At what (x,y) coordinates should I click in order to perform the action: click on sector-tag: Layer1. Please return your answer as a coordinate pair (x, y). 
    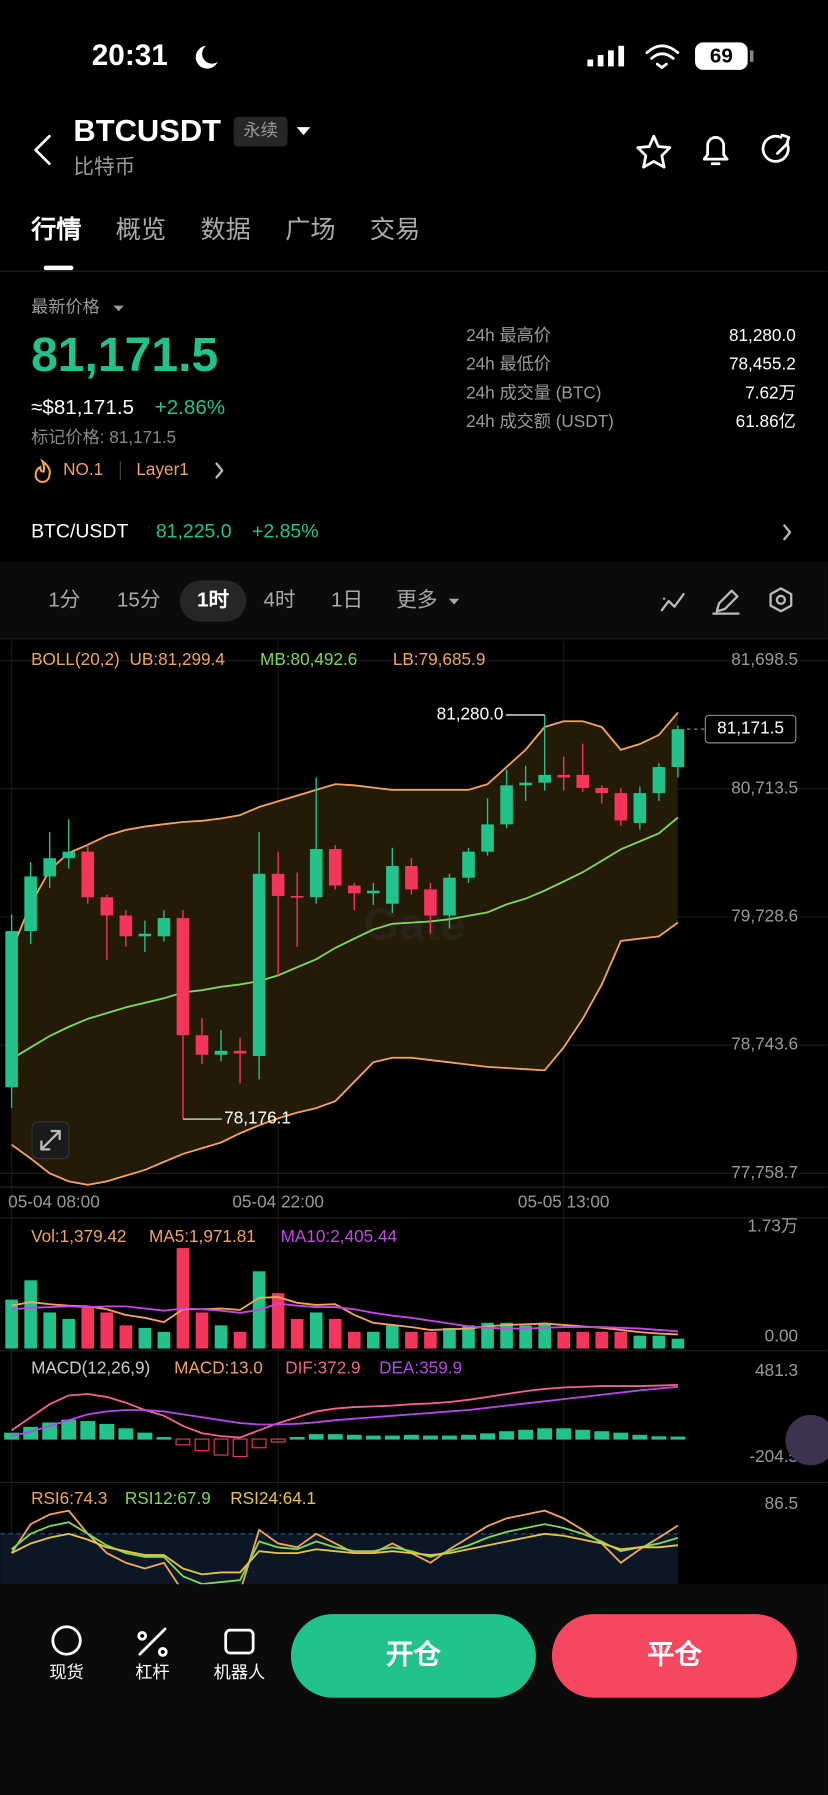
    Looking at the image, I should click on (162, 469).